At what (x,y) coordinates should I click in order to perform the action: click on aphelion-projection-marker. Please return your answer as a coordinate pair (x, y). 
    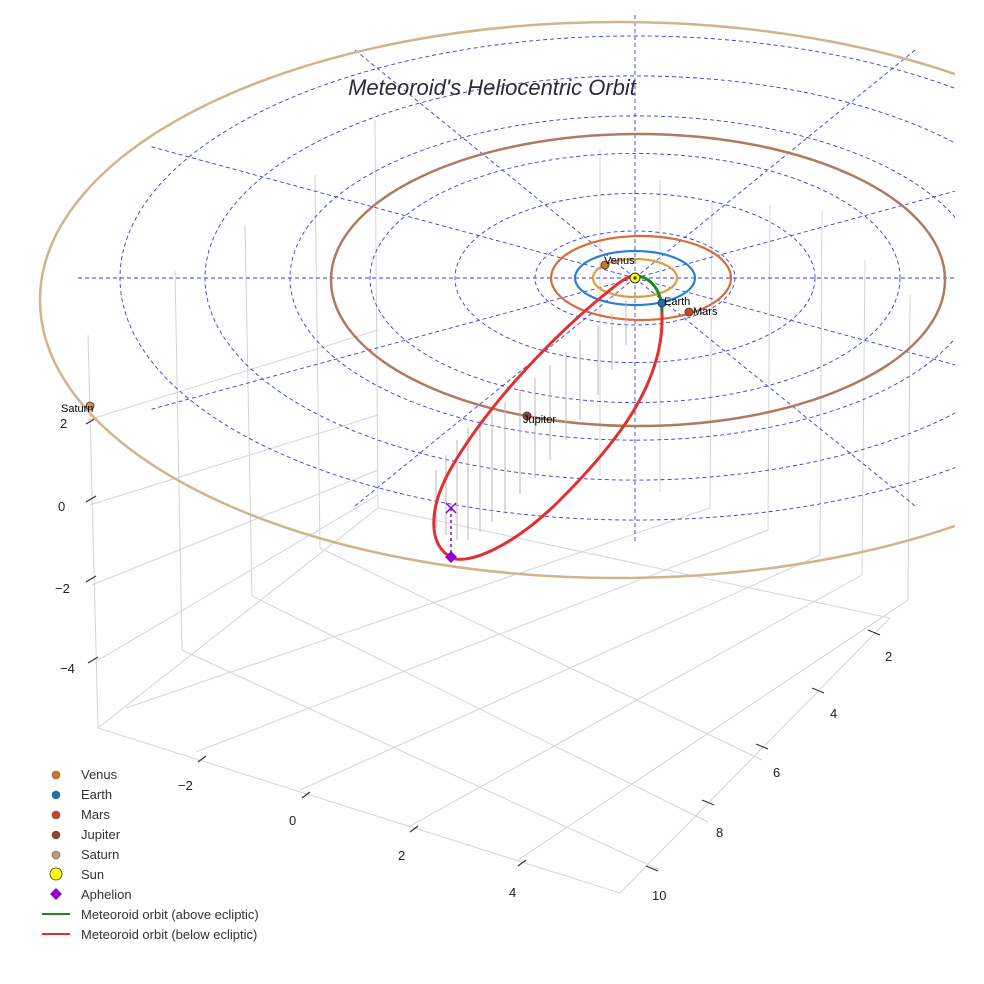
    Looking at the image, I should click on (451, 508).